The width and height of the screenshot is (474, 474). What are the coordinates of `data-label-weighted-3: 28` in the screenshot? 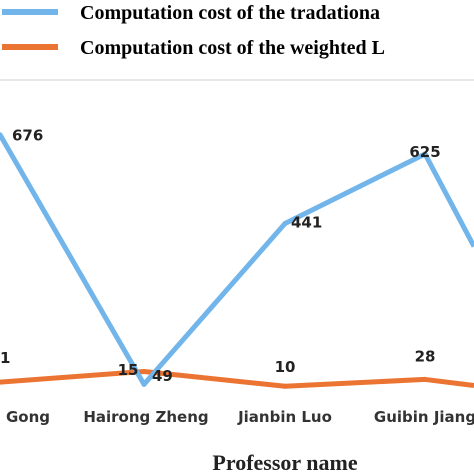 It's located at (425, 356).